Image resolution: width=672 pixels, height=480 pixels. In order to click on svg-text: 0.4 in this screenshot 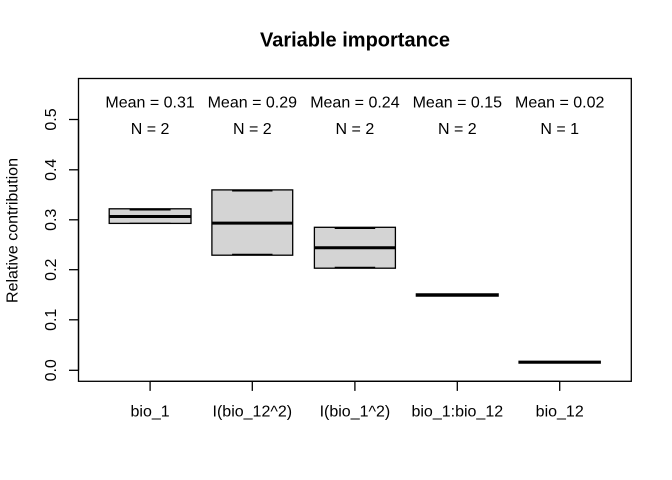, I will do `click(51, 170)`.